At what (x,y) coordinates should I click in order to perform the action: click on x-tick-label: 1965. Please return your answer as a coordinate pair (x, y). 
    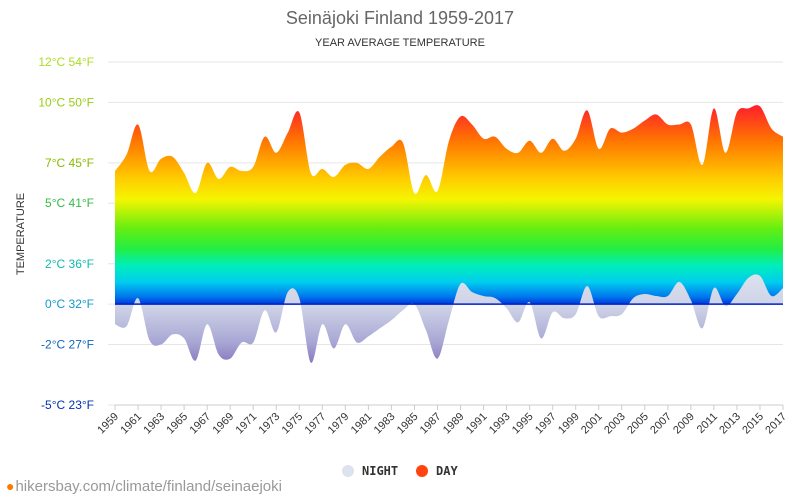
    Looking at the image, I should click on (177, 424).